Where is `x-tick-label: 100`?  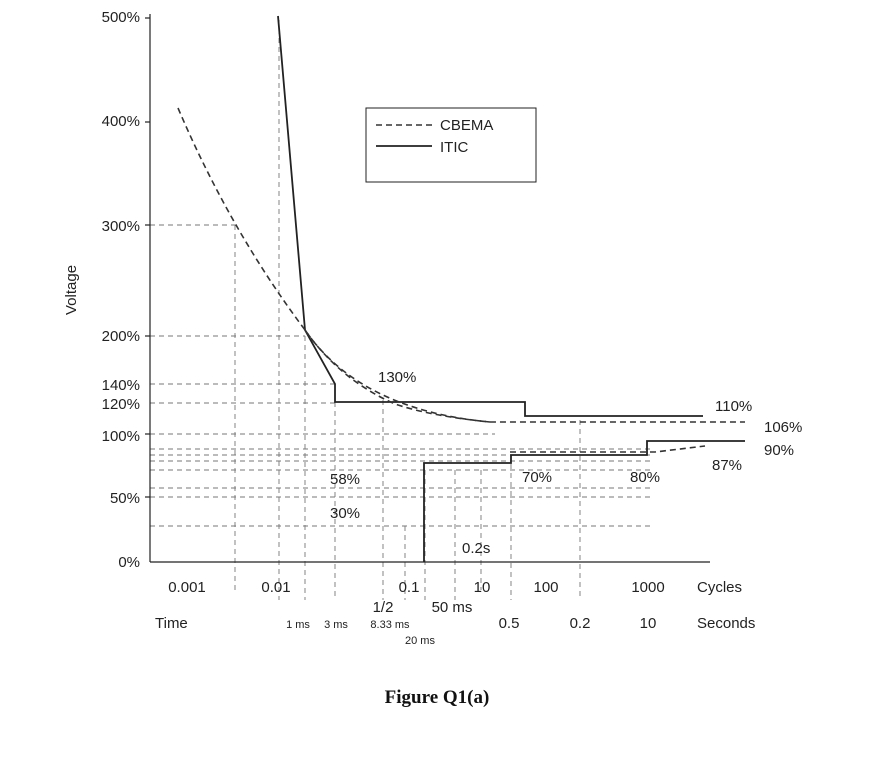 x-tick-label: 100 is located at coordinates (545, 587).